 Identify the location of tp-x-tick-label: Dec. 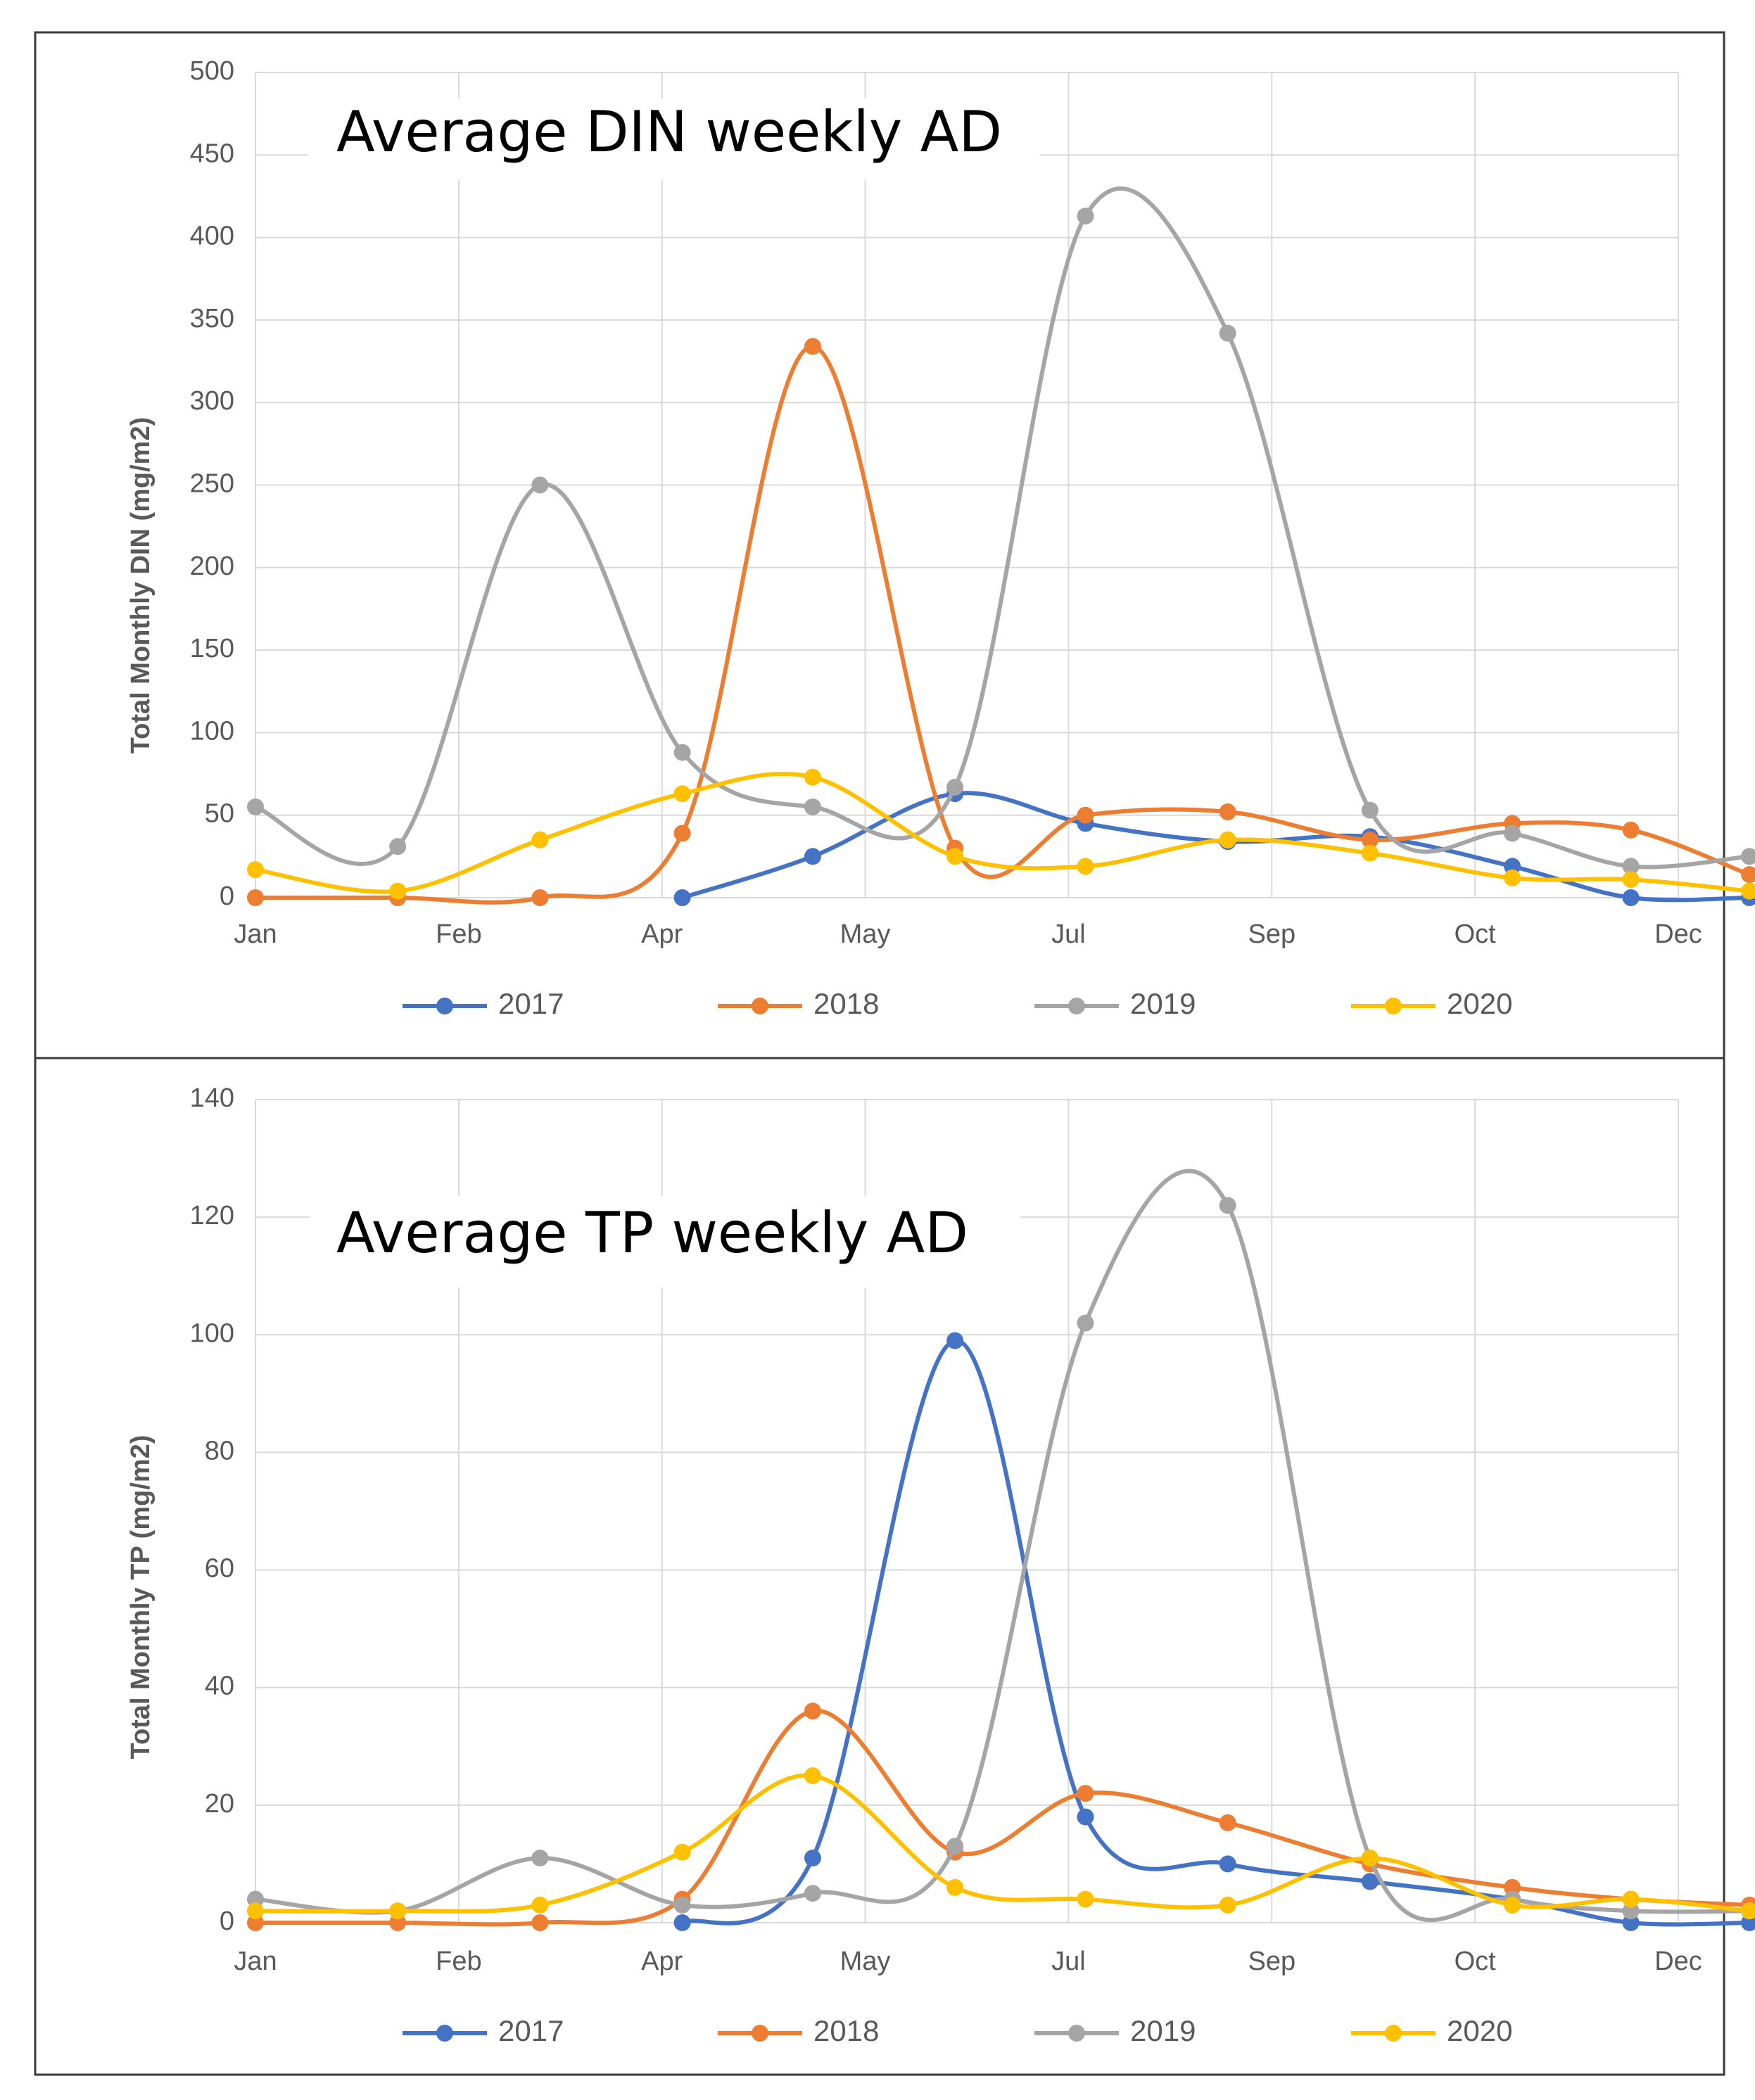
(1678, 1961).